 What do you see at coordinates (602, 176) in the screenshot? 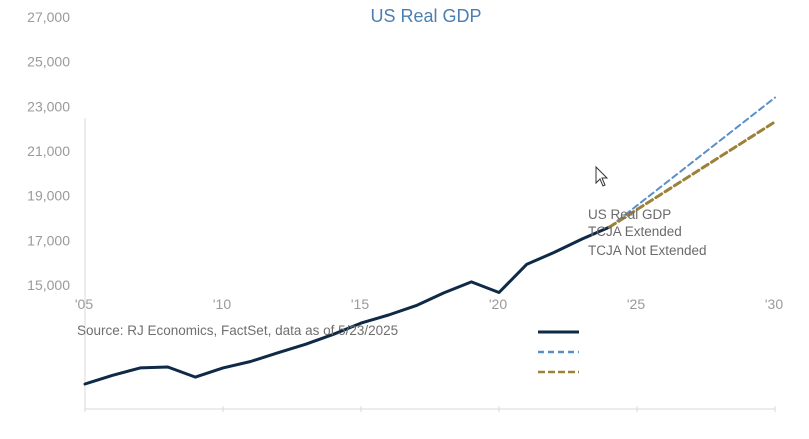
I see `mouse-cursor-icon` at bounding box center [602, 176].